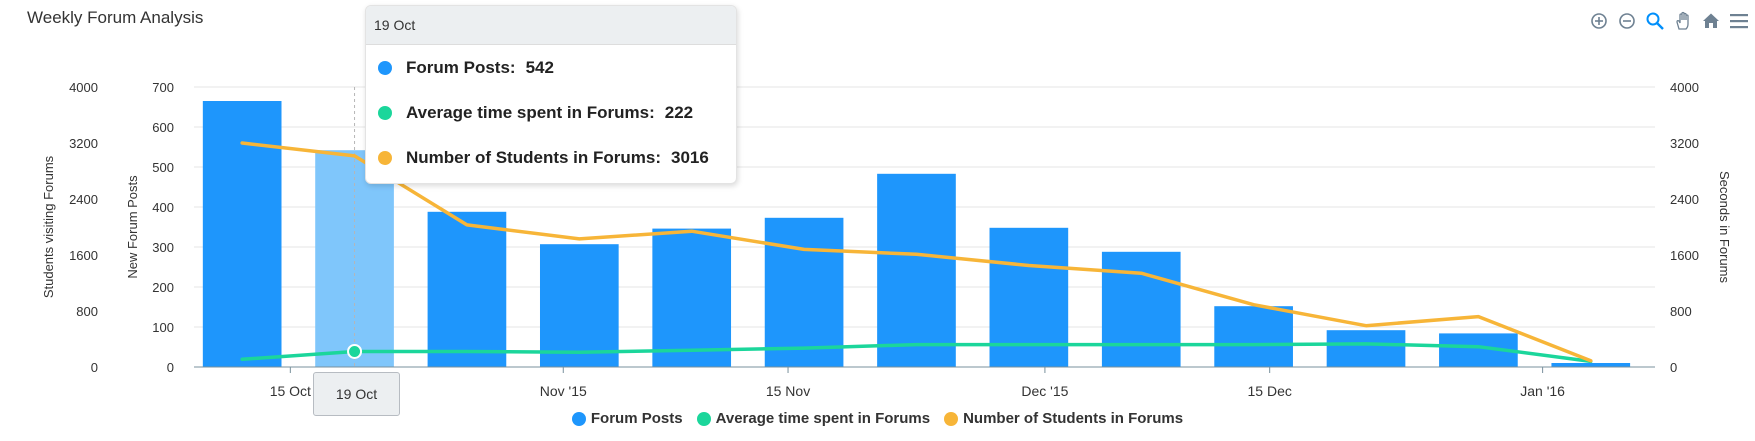 The image size is (1755, 441). I want to click on y-tick-label-students: 800, so click(87, 311).